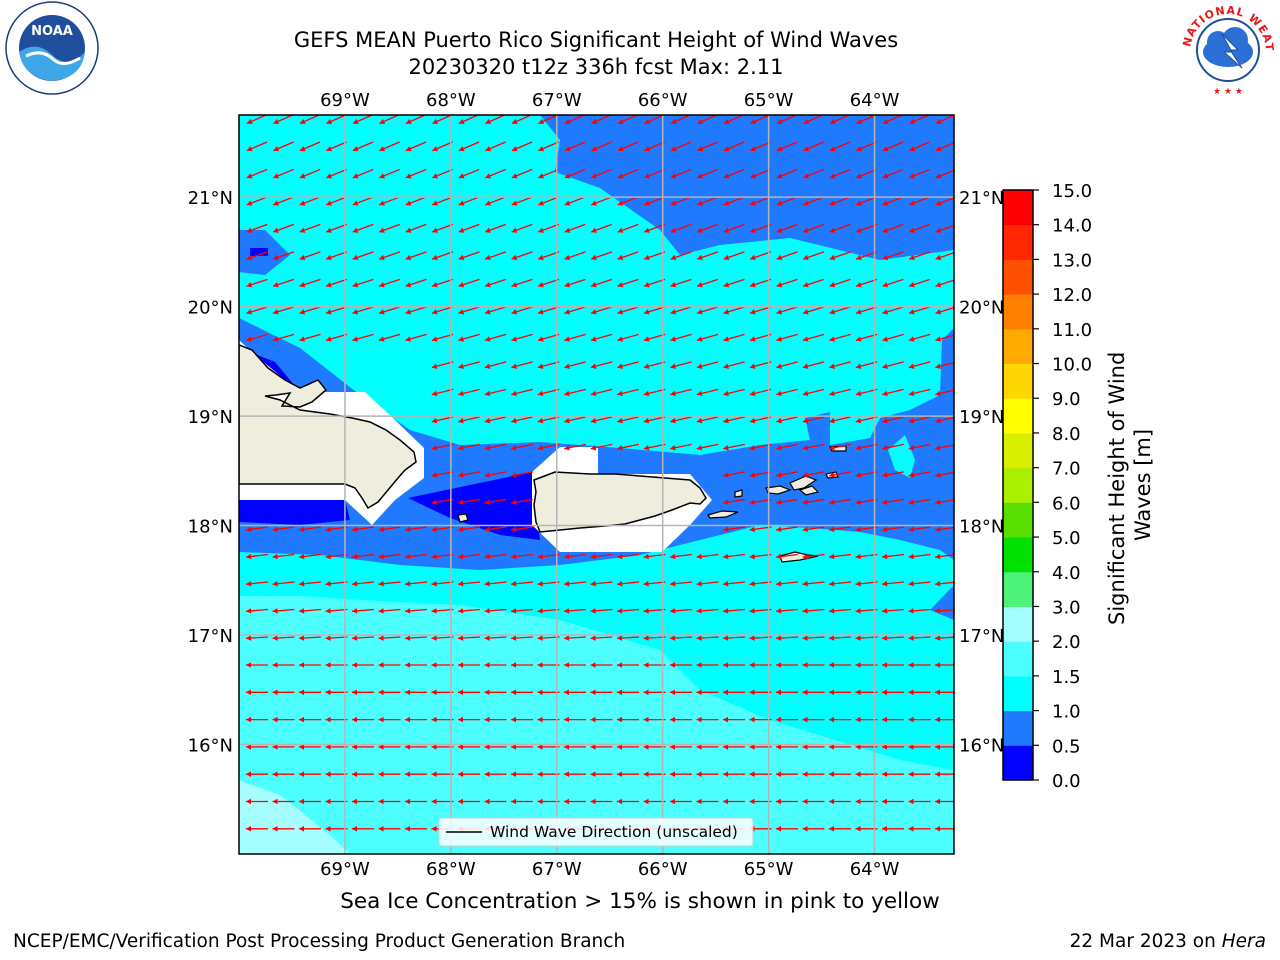 Image resolution: width=1280 pixels, height=960 pixels. I want to click on colorbar-tick: 3.0, so click(1066, 607).